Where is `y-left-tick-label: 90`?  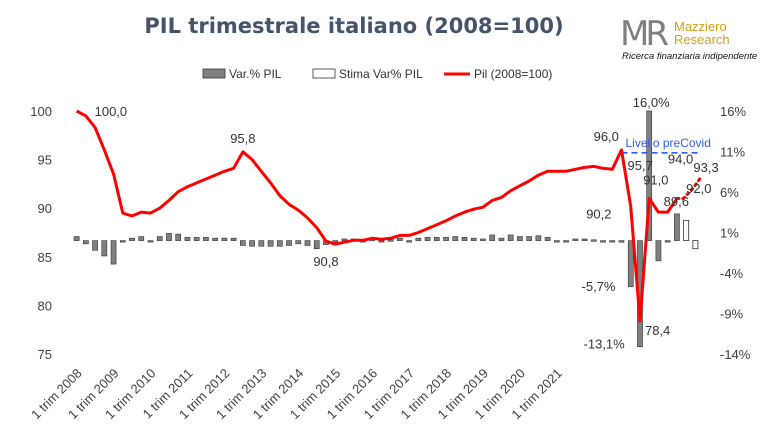 y-left-tick-label: 90 is located at coordinates (45, 208).